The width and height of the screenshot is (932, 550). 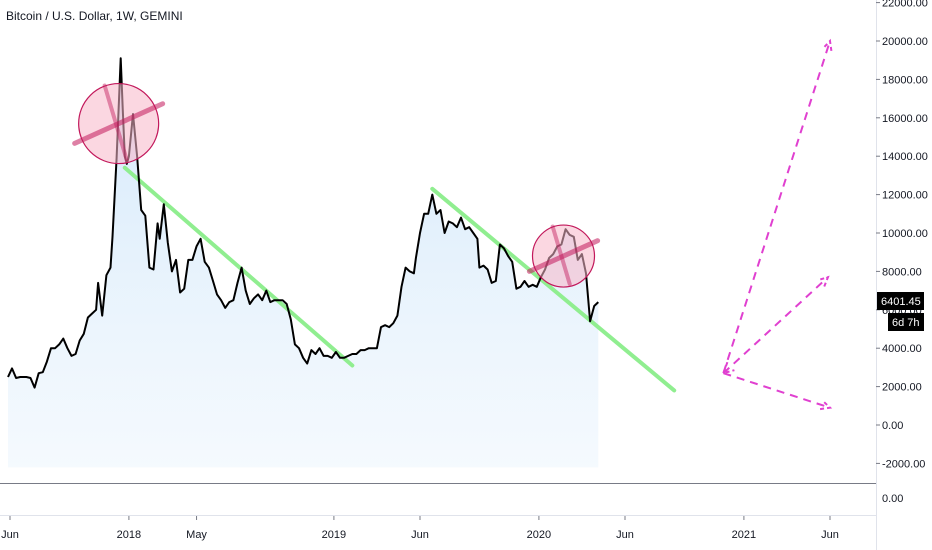 I want to click on y-tick-label: 10000.00, so click(x=905, y=234).